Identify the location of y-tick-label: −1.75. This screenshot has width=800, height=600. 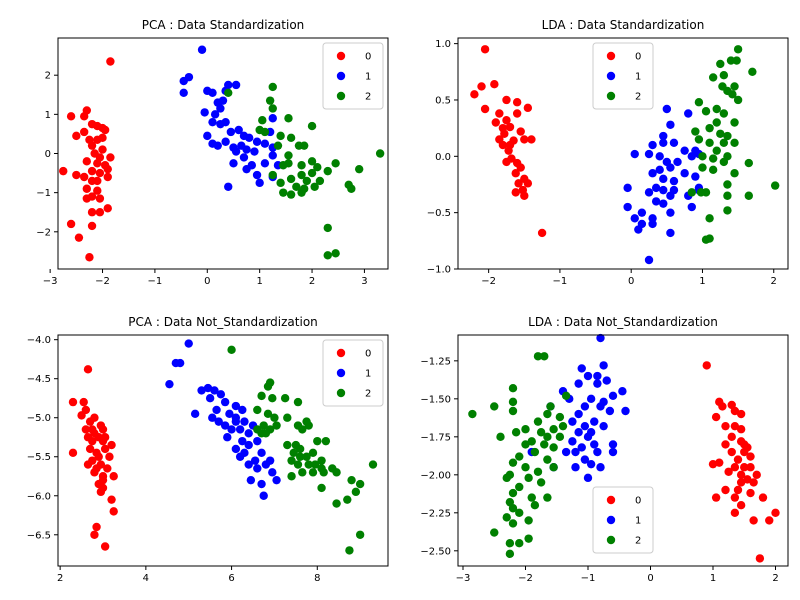
(435, 437).